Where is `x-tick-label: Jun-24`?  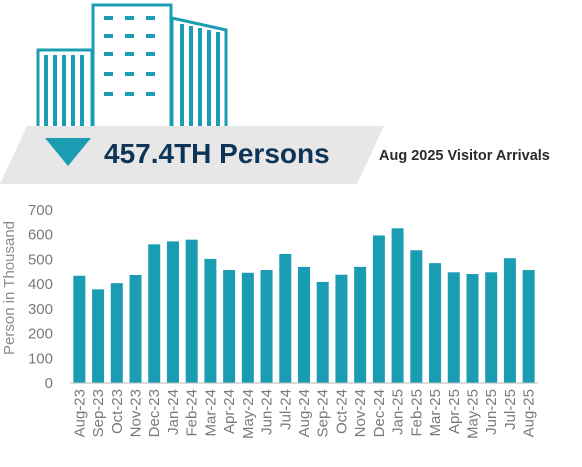
x-tick-label: Jun-24 is located at coordinates (267, 412).